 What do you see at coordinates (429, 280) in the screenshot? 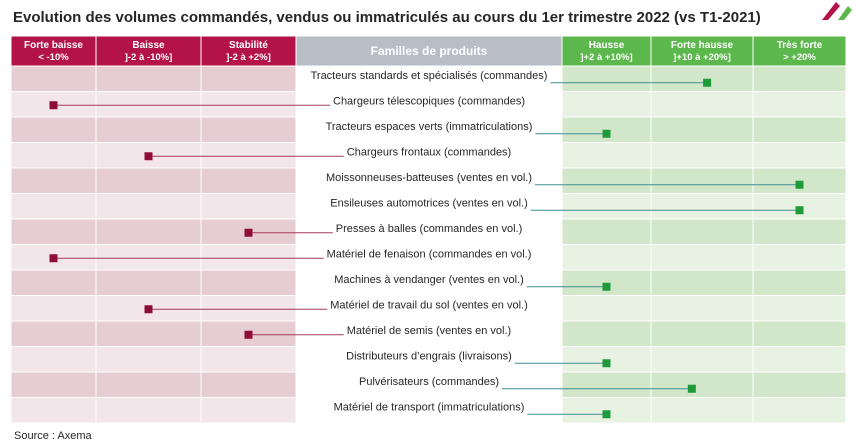
I see `row-label: Machines à vendanger (ventes en vol.)` at bounding box center [429, 280].